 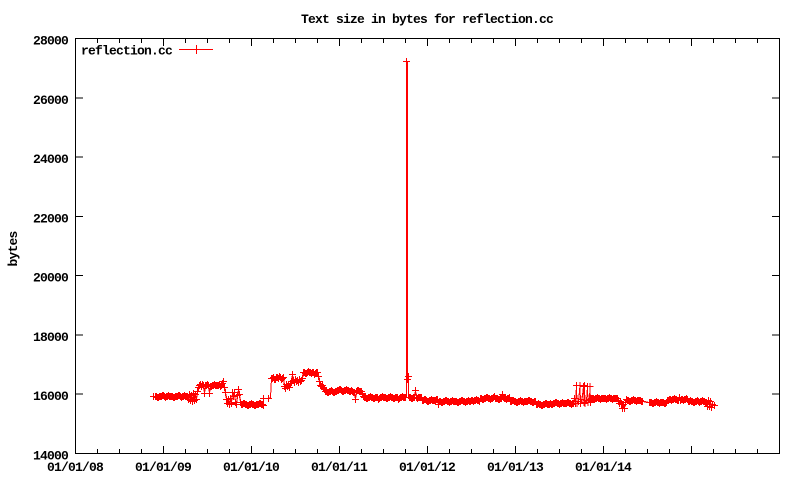 I want to click on svg-text: 01/01/14, so click(x=603, y=467).